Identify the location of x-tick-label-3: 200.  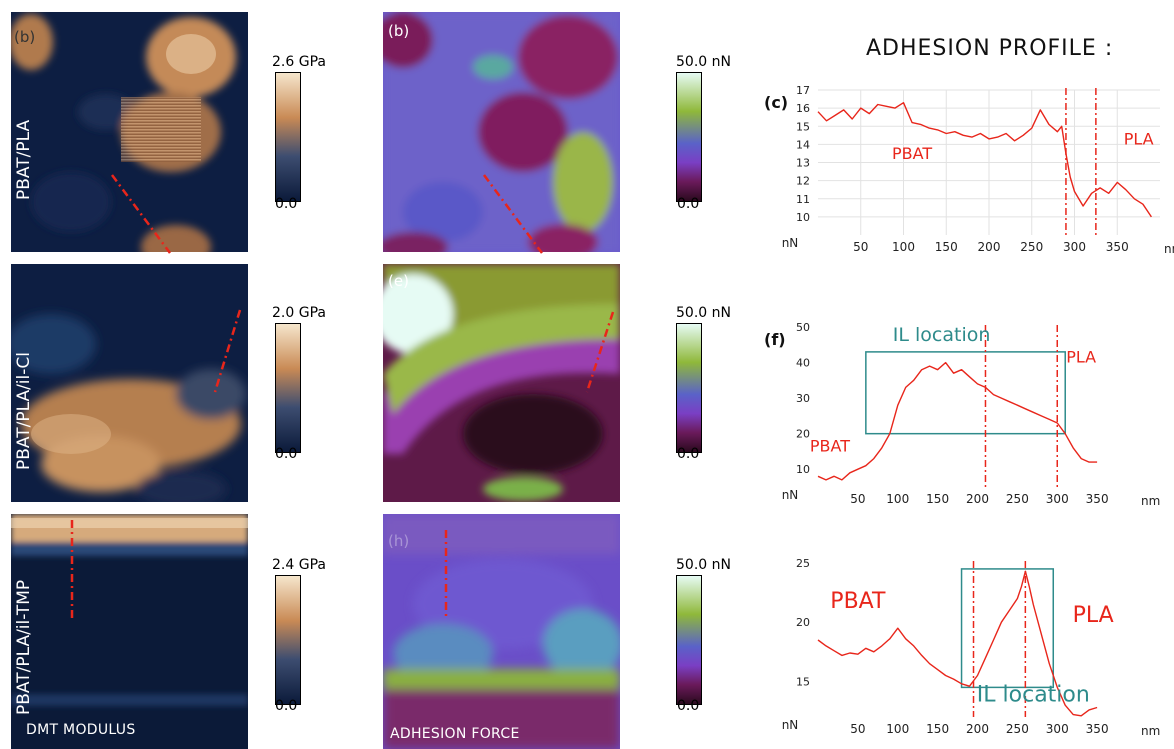
(989, 247).